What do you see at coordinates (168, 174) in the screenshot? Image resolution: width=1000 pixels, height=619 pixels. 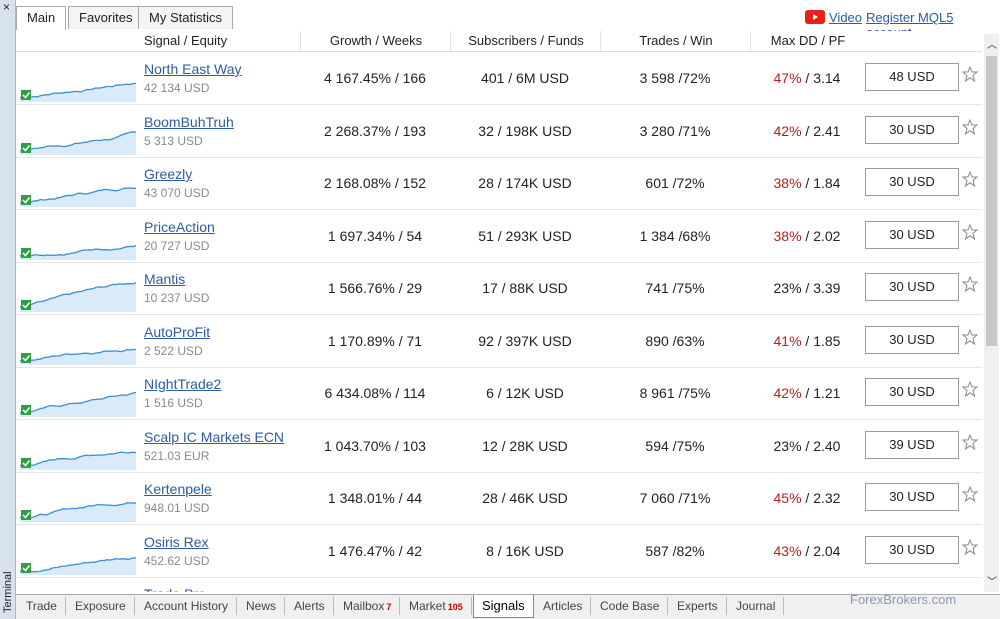 I see `signal-name: Greezly` at bounding box center [168, 174].